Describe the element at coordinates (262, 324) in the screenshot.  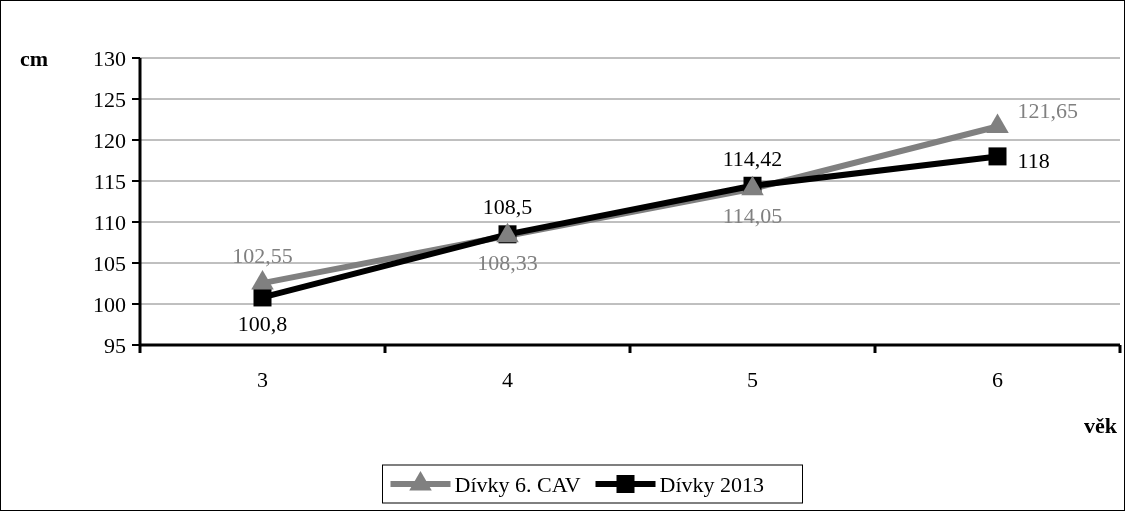
I see `data-label: 100,8` at that location.